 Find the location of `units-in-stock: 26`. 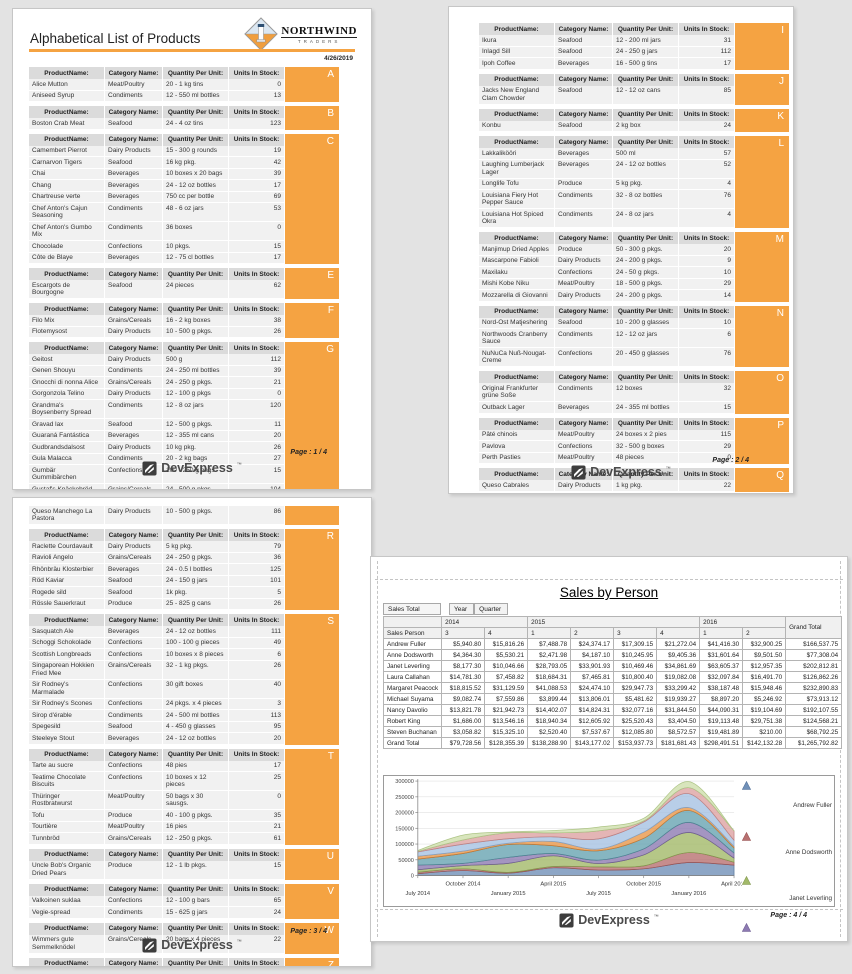

units-in-stock: 26 is located at coordinates (257, 447).